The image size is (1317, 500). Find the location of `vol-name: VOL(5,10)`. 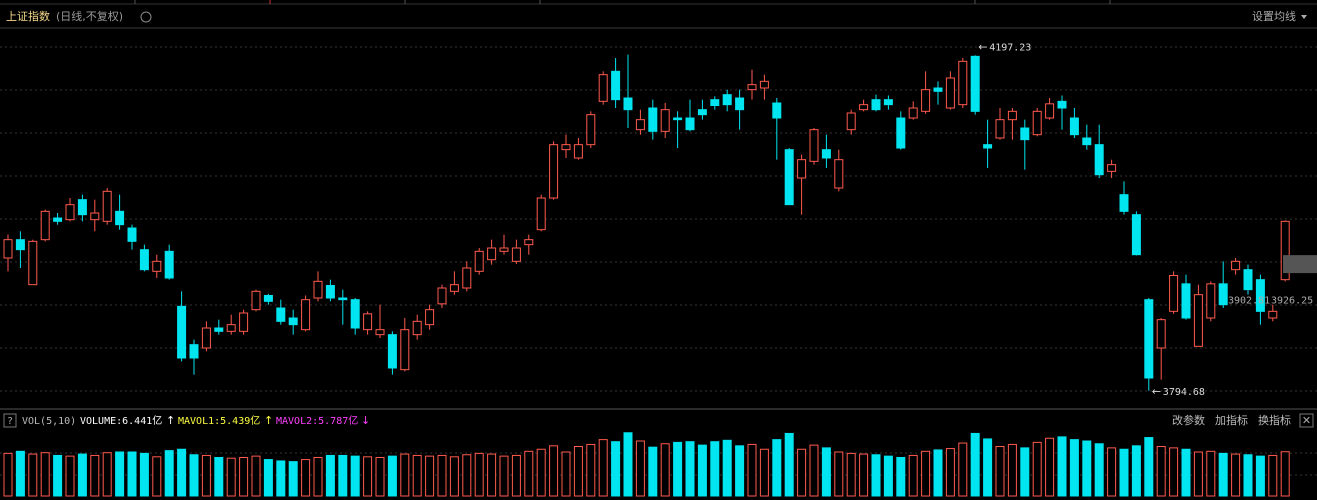

vol-name: VOL(5,10) is located at coordinates (49, 421).